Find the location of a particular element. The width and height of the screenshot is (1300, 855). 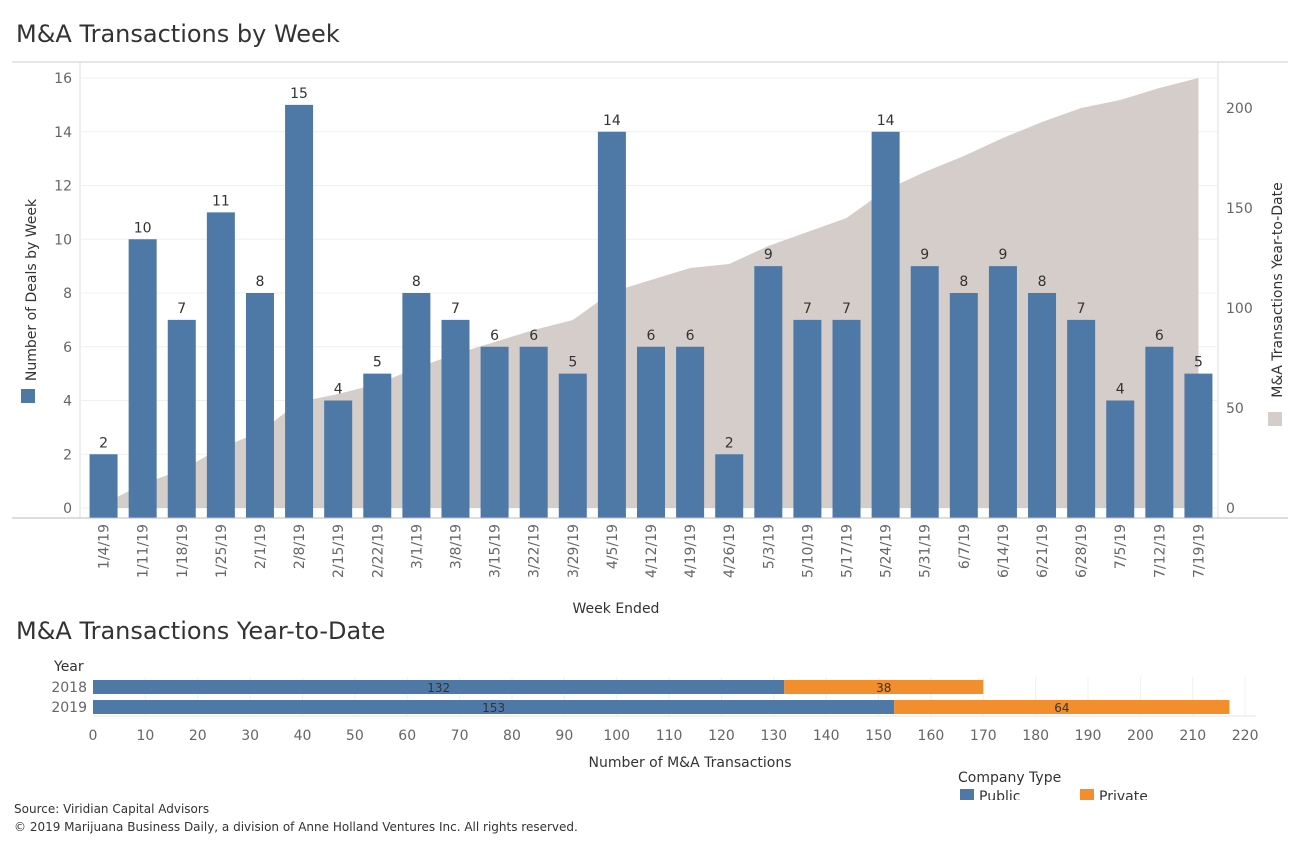

x-tick-label: 30 is located at coordinates (250, 736).